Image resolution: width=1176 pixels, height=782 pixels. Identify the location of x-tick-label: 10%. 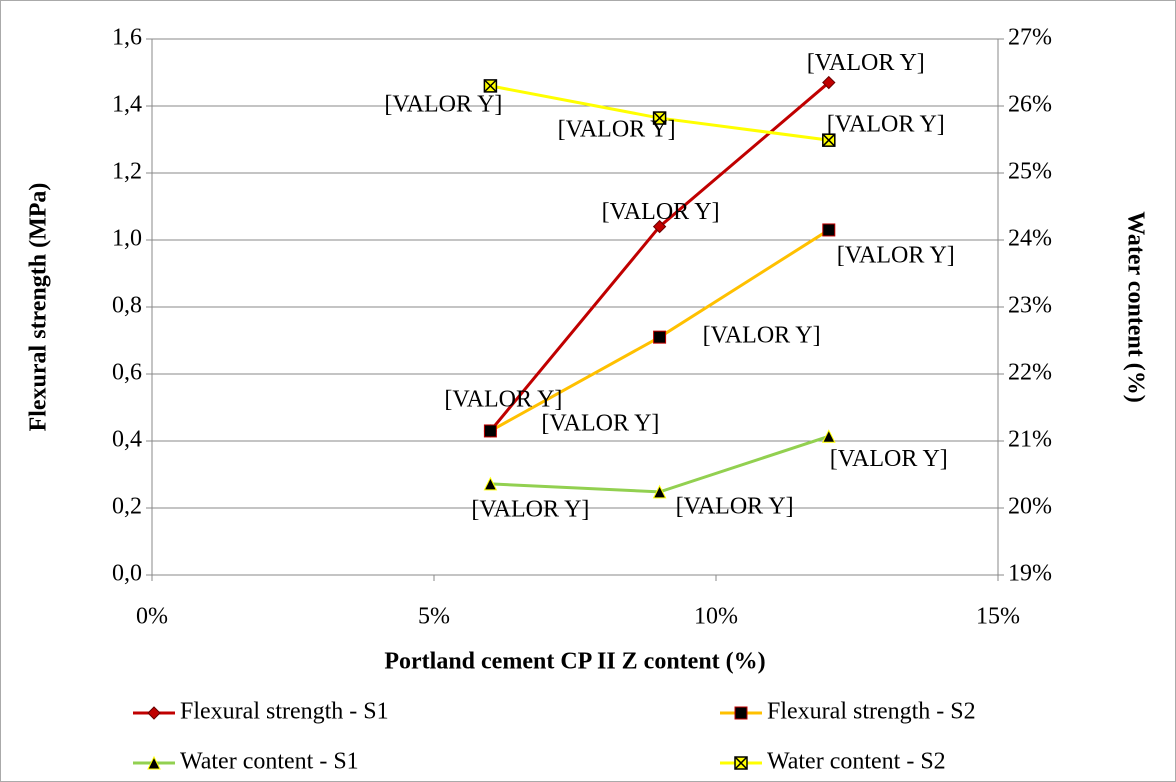
(716, 617).